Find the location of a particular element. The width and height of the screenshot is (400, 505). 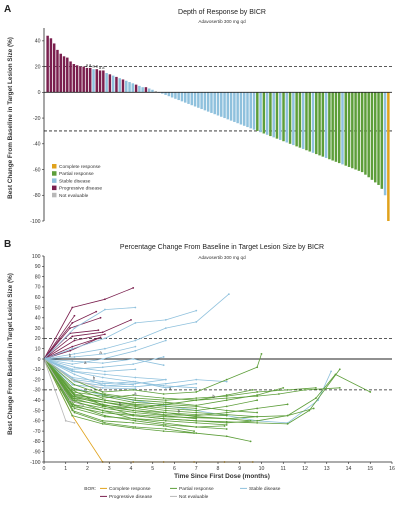

panel-a-y-tick-label-0: -100 is located at coordinates (35, 222).